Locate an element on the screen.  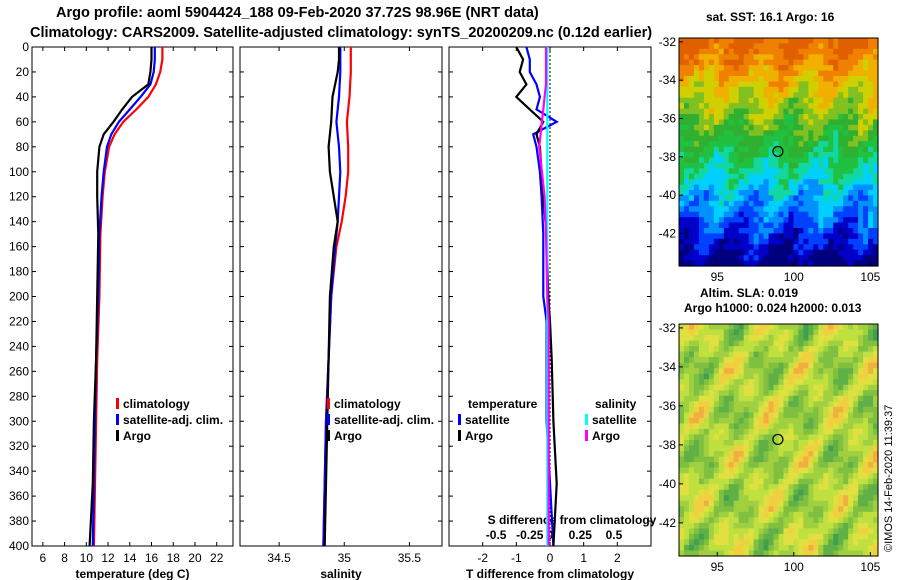
sst-map is located at coordinates (779, 152).